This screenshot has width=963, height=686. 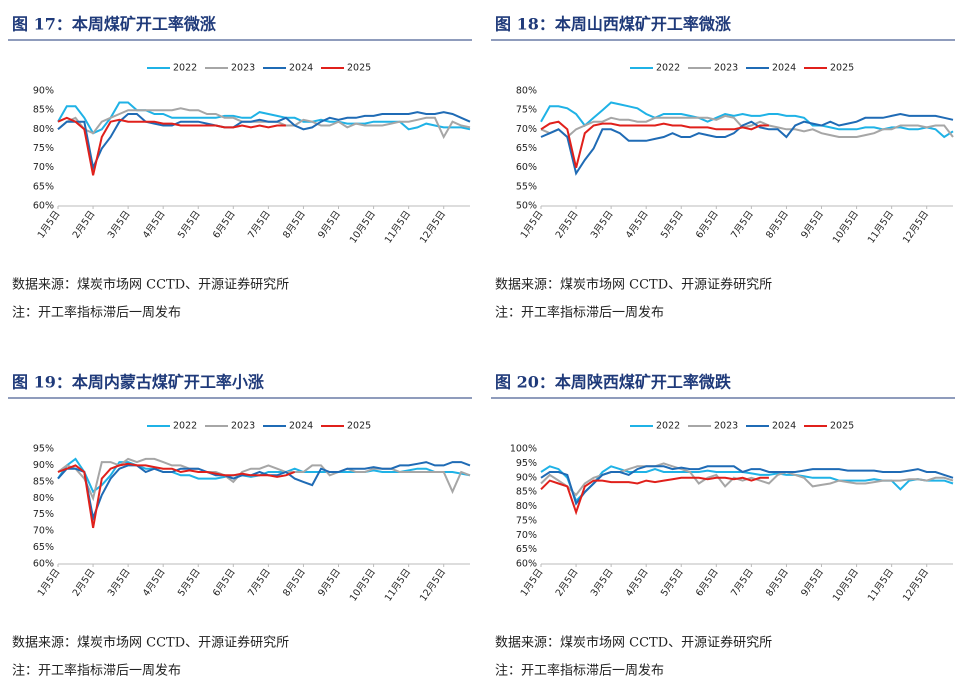 I want to click on y-tick-label: 50%, so click(x=526, y=206).